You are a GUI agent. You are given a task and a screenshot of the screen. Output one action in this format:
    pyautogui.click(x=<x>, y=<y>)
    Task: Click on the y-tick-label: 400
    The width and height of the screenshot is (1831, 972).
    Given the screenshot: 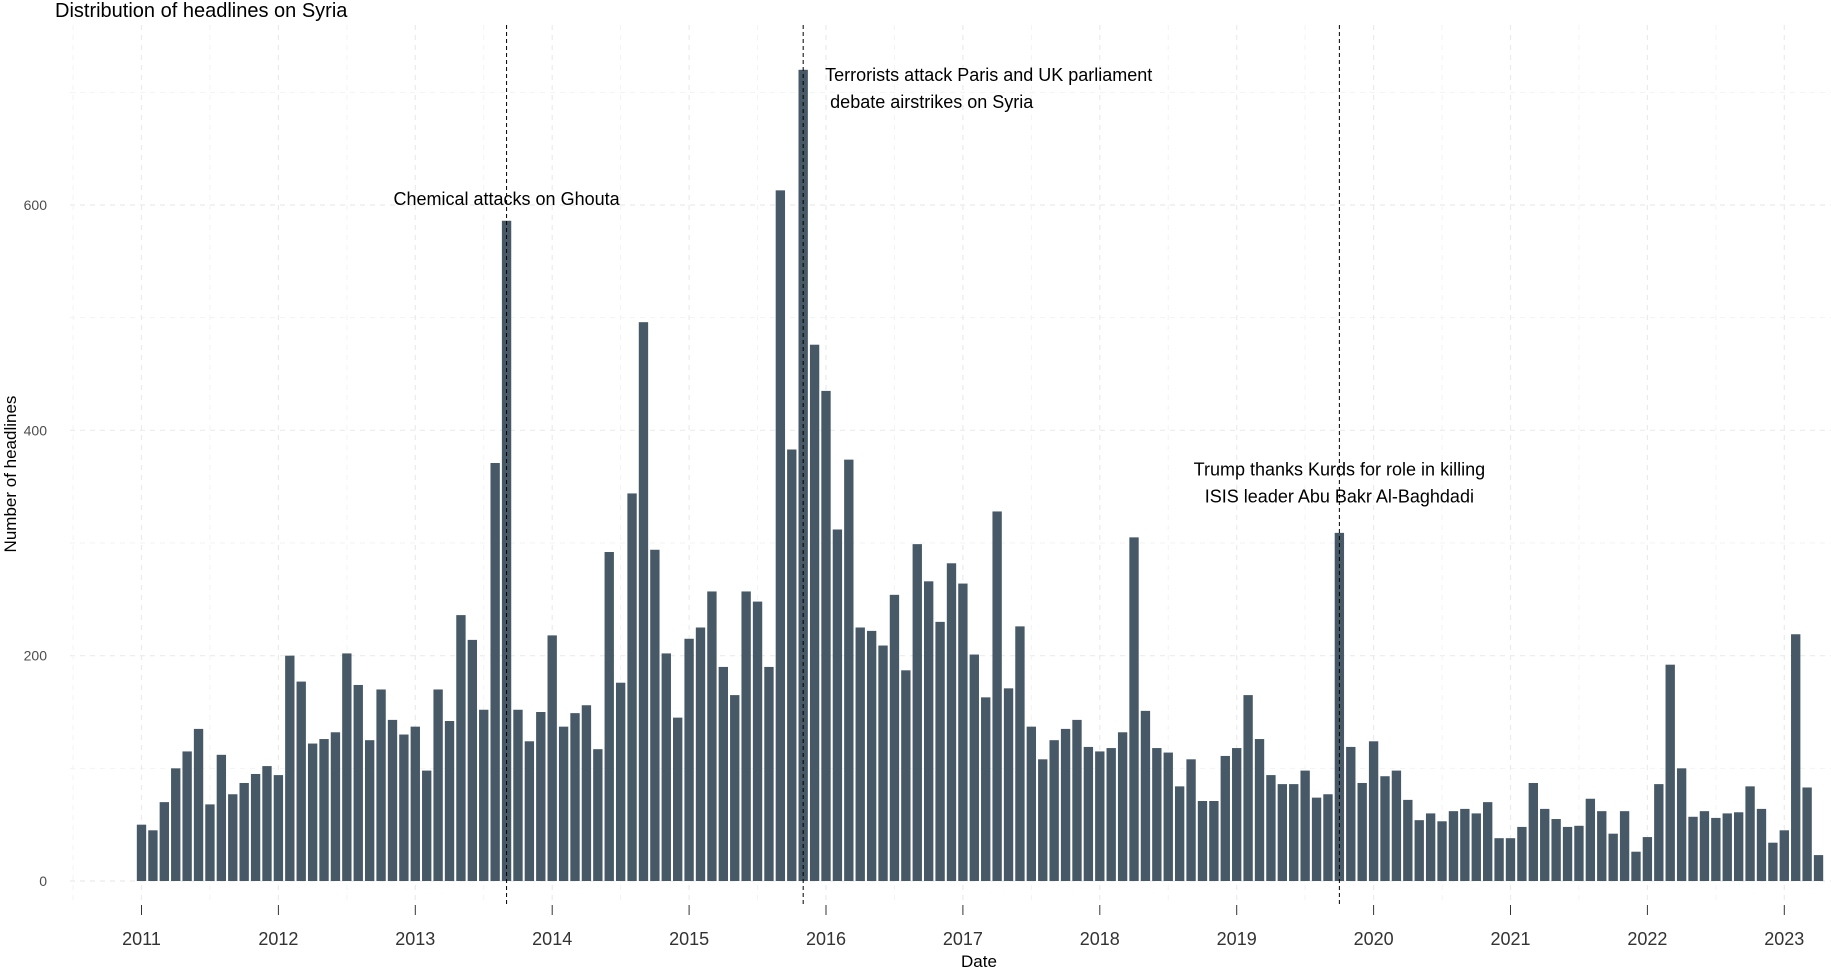 What is the action you would take?
    pyautogui.click(x=36, y=430)
    